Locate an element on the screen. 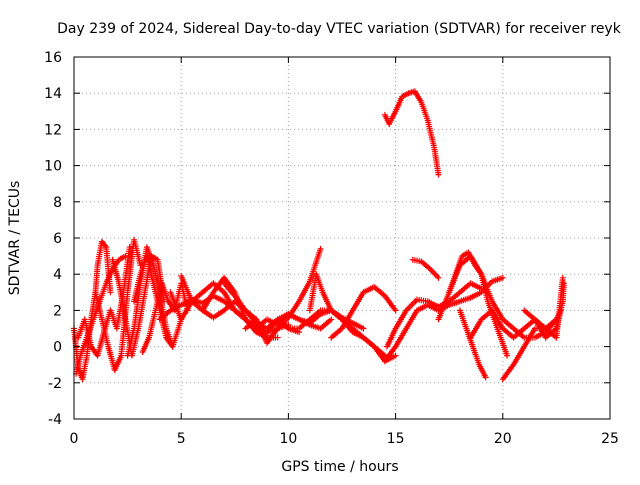 The image size is (640, 485). series-s21 is located at coordinates (411, 133).